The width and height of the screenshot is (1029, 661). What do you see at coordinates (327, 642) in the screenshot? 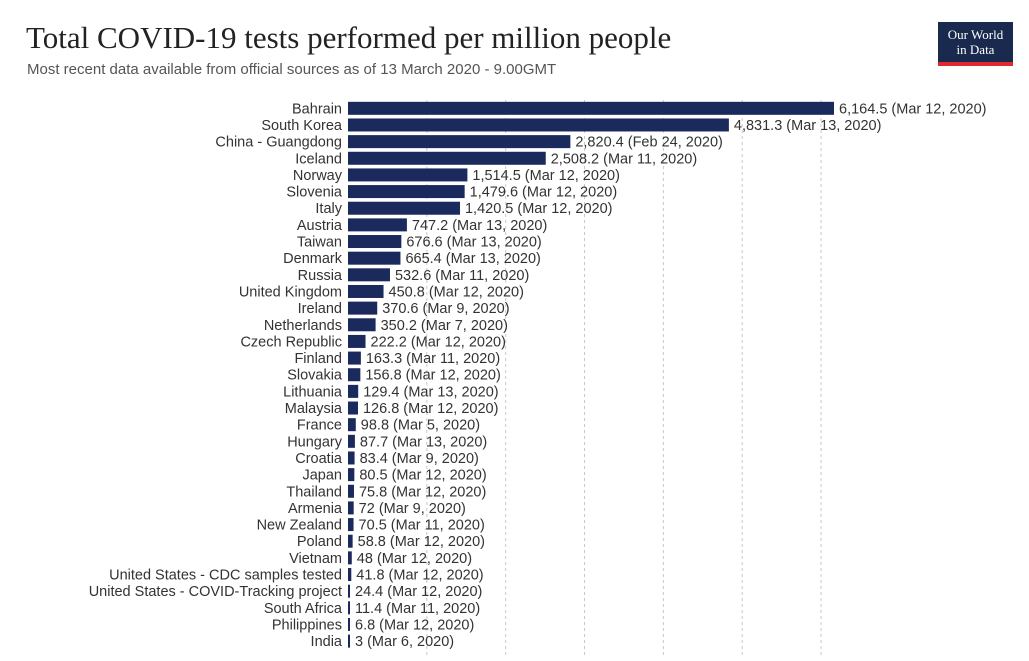
I see `category-label: India` at bounding box center [327, 642].